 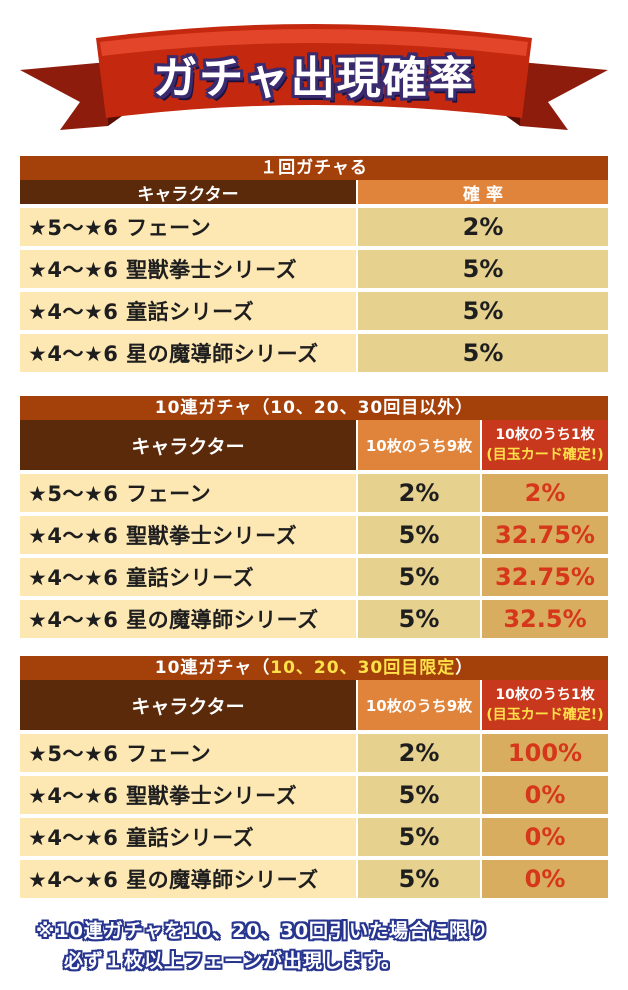 I want to click on table-row: ★4～★6 童話シリーズ 5%, so click(x=314, y=309).